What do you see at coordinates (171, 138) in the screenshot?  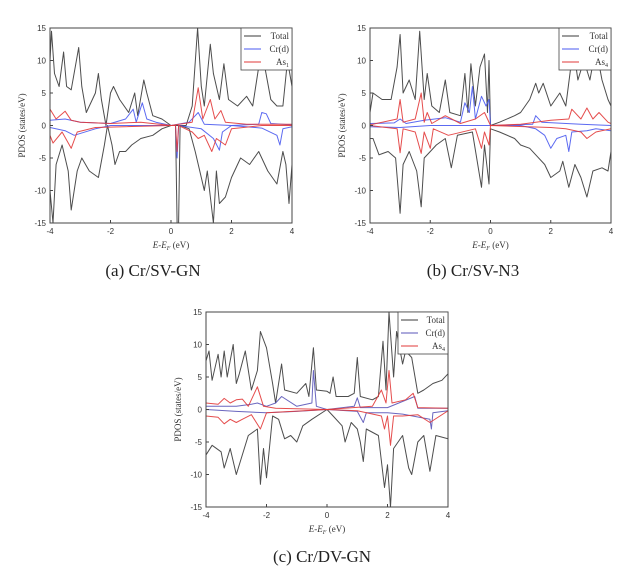 I see `series-as1-down` at bounding box center [171, 138].